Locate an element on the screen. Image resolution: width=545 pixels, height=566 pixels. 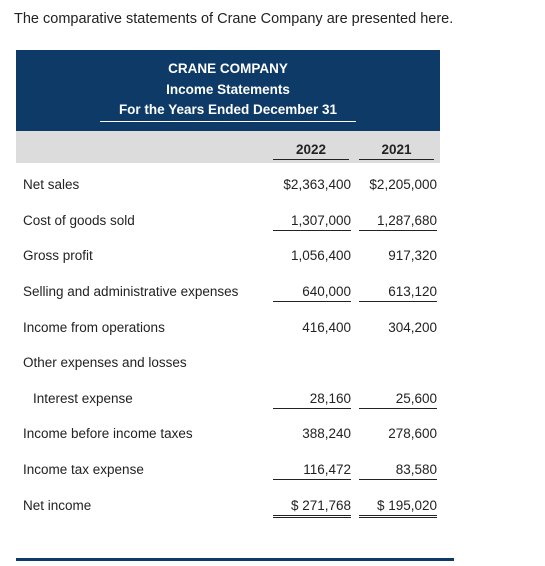
row-net-sales: Net sales $2,363,400 $2,205,000 is located at coordinates (228, 186).